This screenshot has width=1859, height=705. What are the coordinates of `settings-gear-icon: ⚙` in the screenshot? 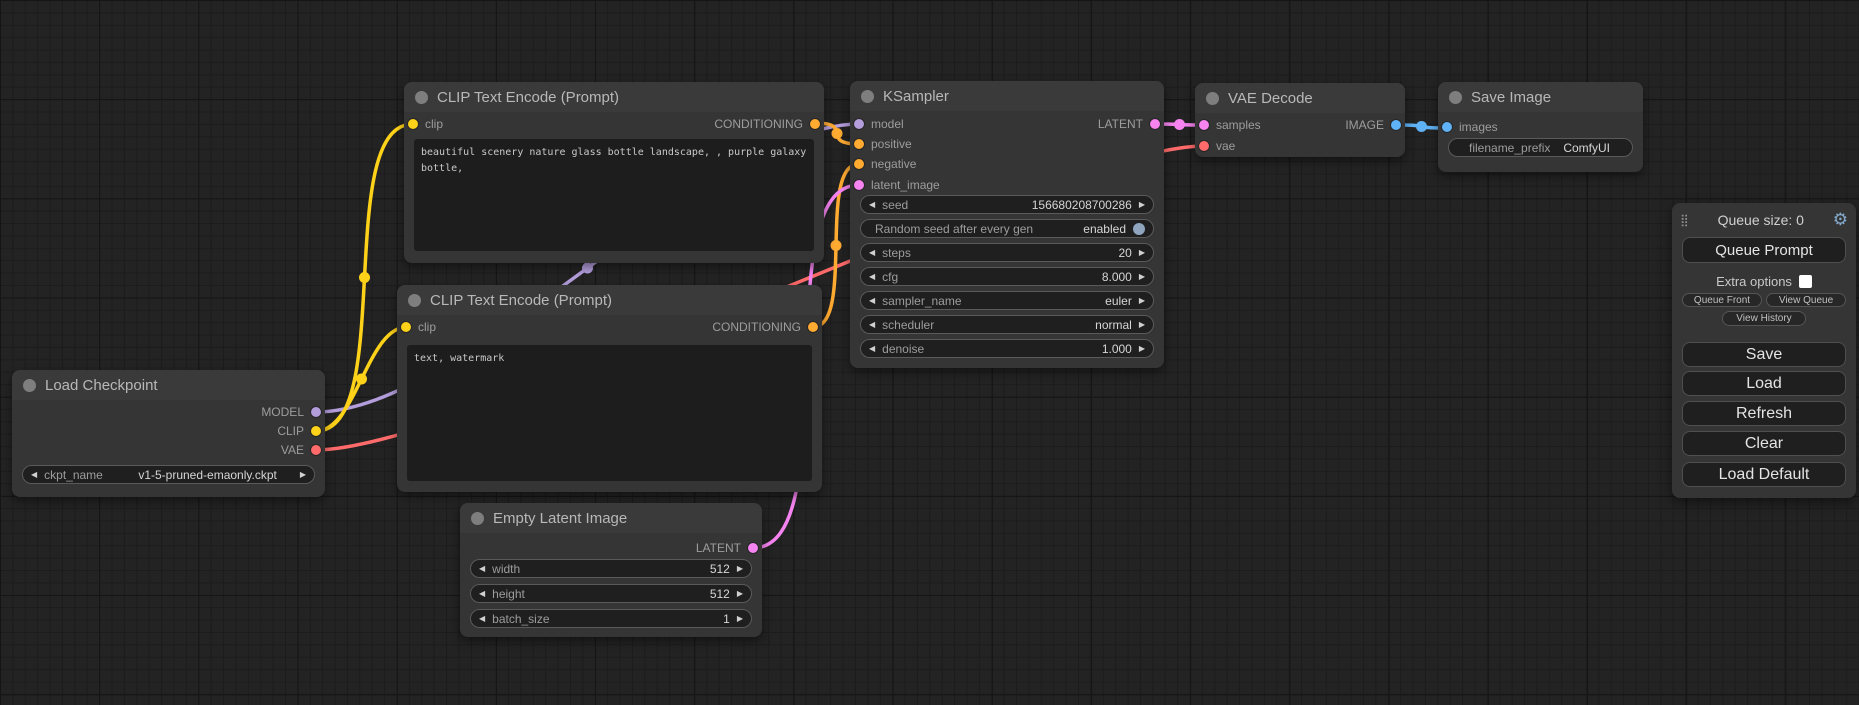 It's located at (1840, 219).